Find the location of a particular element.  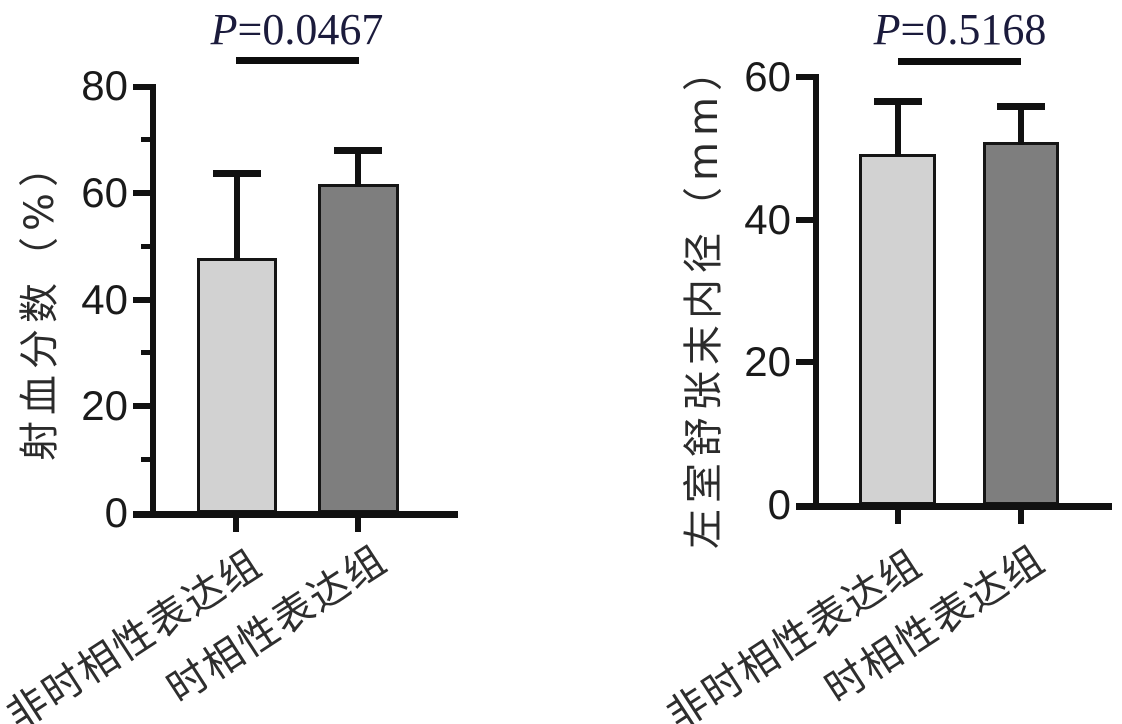

y-axis-title: 左室舒张末内径（mm） is located at coordinates (704, 297).